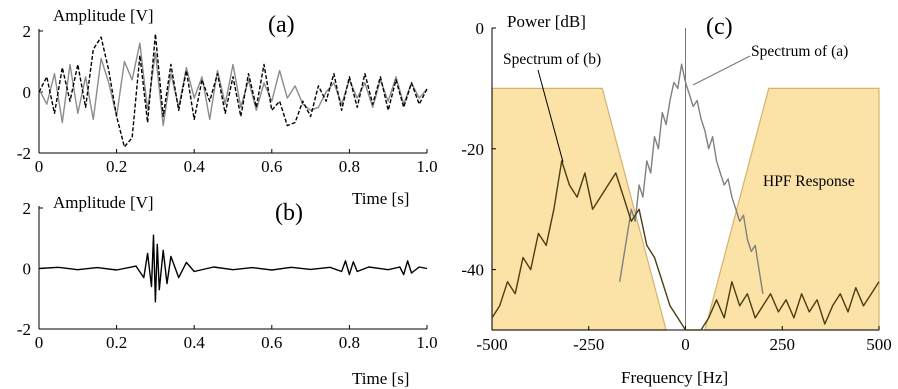 This screenshot has height=389, width=898. What do you see at coordinates (472, 149) in the screenshot?
I see `panel-c-y-tick-label: -20` at bounding box center [472, 149].